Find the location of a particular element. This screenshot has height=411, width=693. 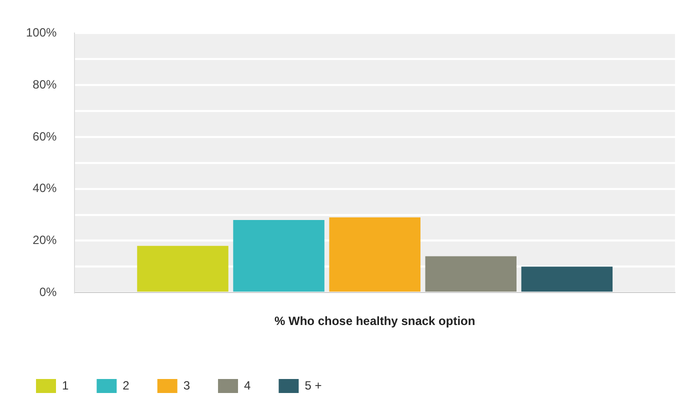

y-tick-label: 80% is located at coordinates (45, 84).